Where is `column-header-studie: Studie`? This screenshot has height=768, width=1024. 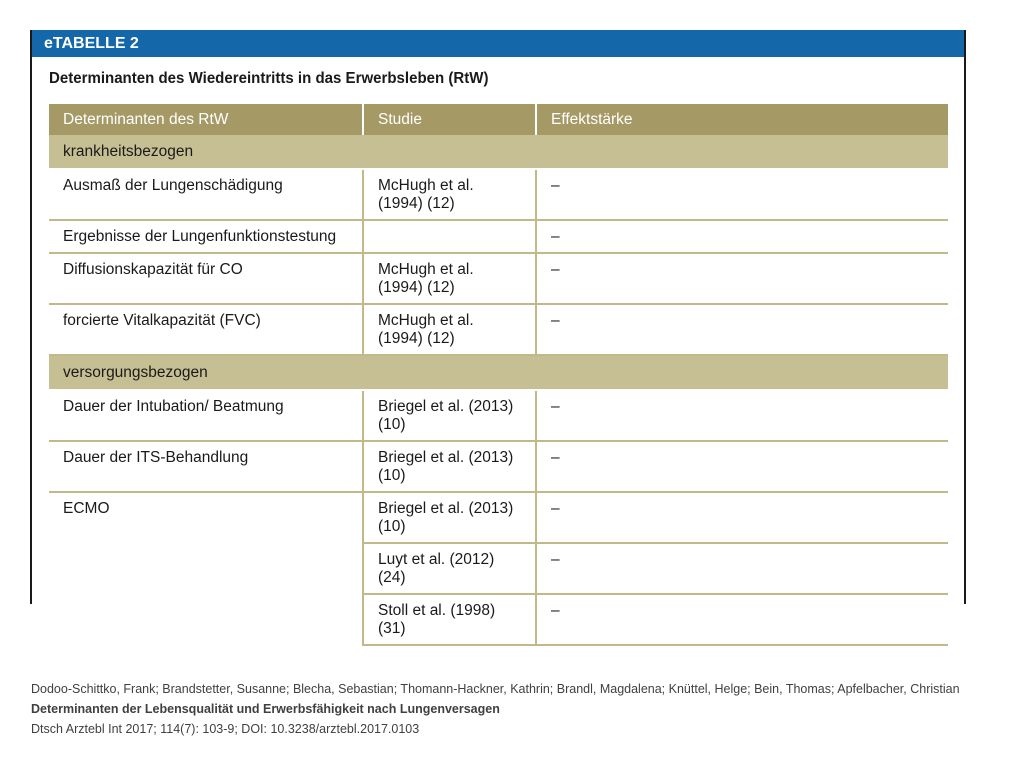
column-header-studie: Studie is located at coordinates (450, 119).